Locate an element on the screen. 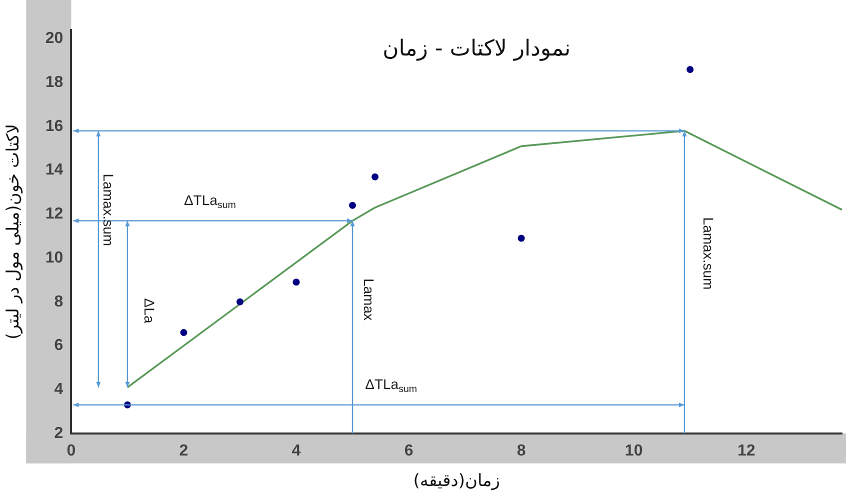 The height and width of the screenshot is (496, 846). y-tick-label: 2 is located at coordinates (59, 433).